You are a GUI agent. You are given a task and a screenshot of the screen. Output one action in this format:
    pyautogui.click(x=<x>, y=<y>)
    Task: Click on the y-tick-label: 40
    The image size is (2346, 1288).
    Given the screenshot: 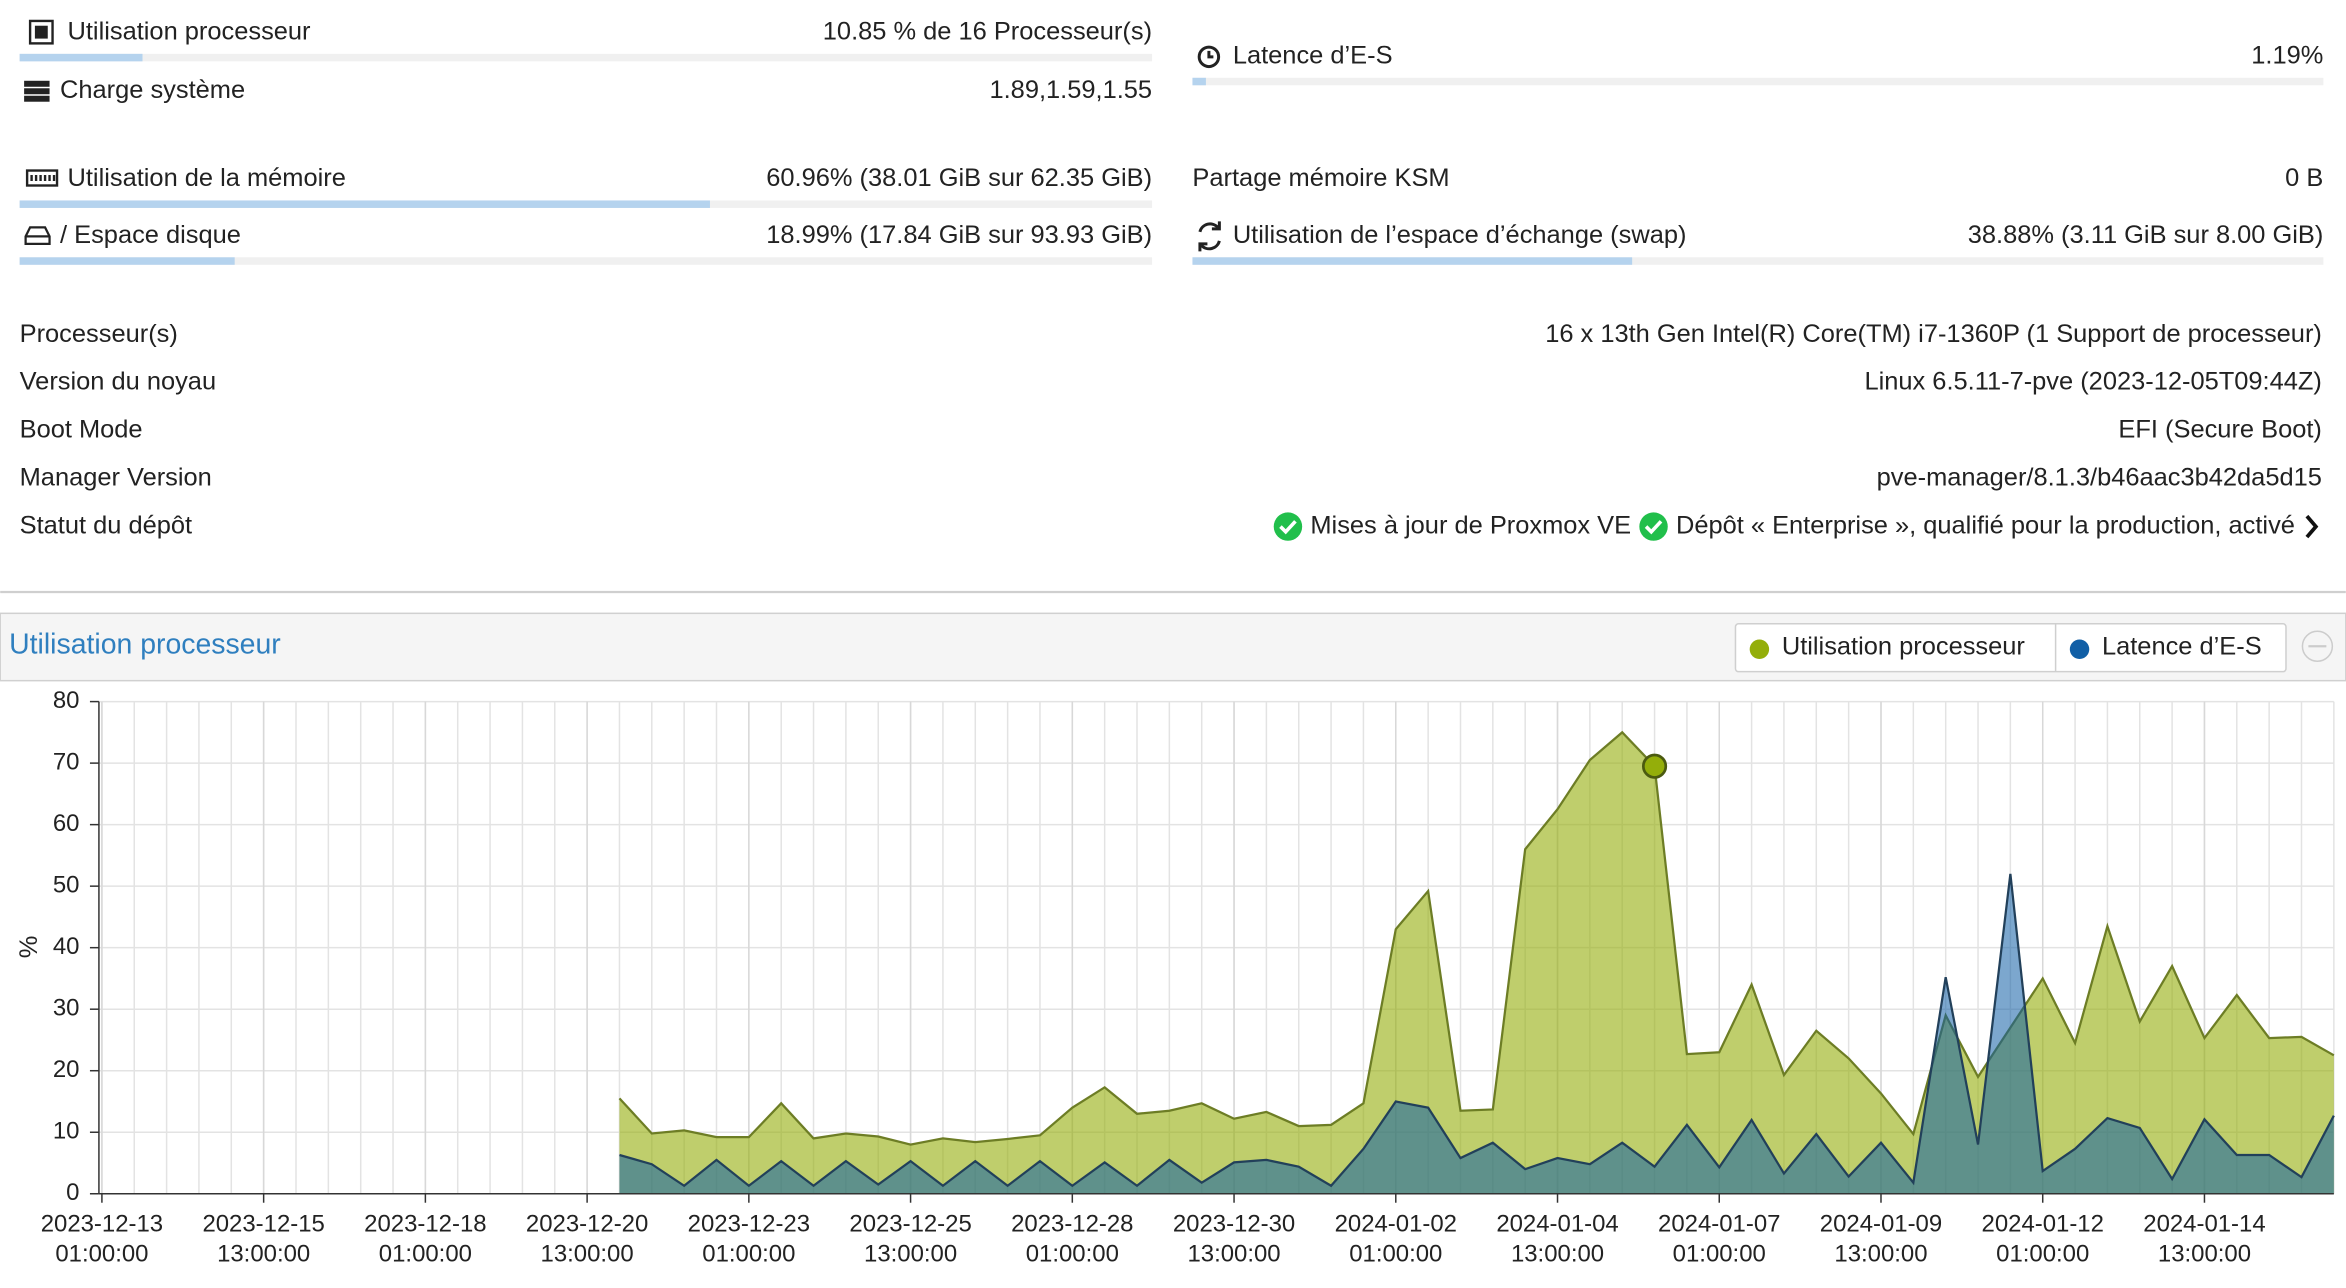 What is the action you would take?
    pyautogui.click(x=66, y=946)
    